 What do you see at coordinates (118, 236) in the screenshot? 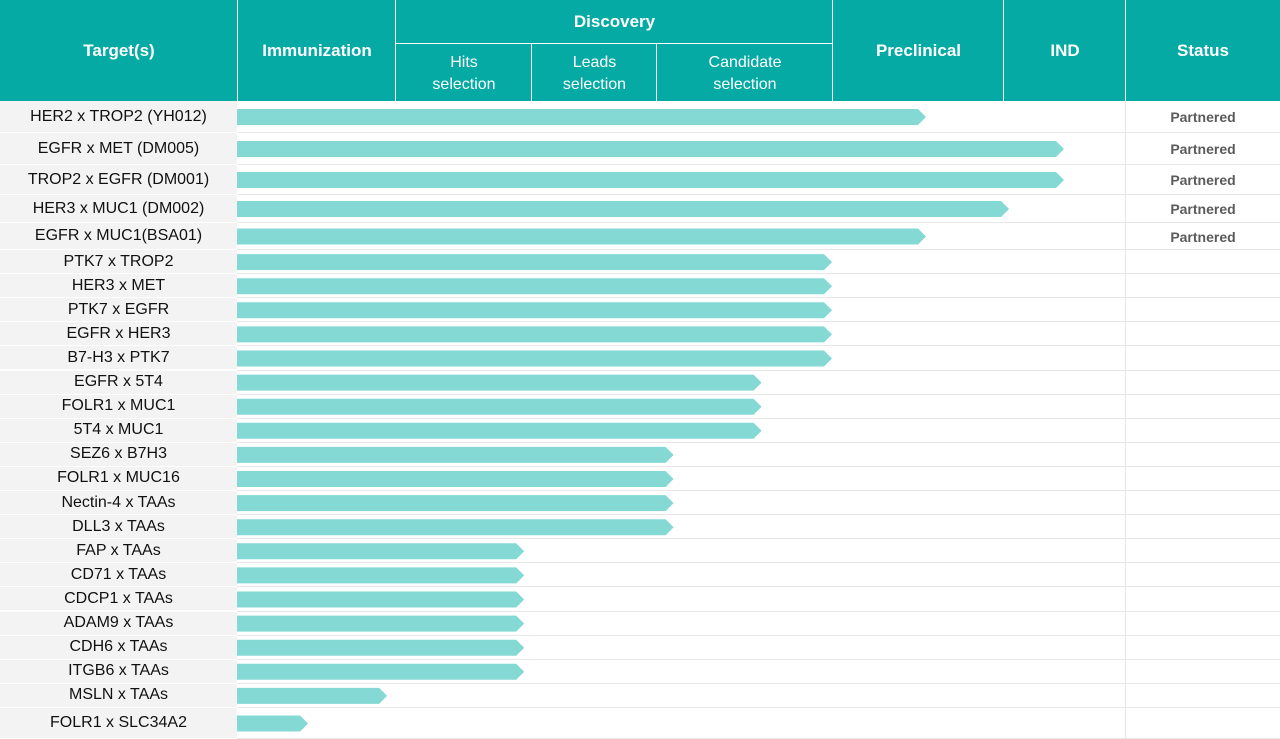
I see `target-label: EGFR x MUC1(BSA01)` at bounding box center [118, 236].